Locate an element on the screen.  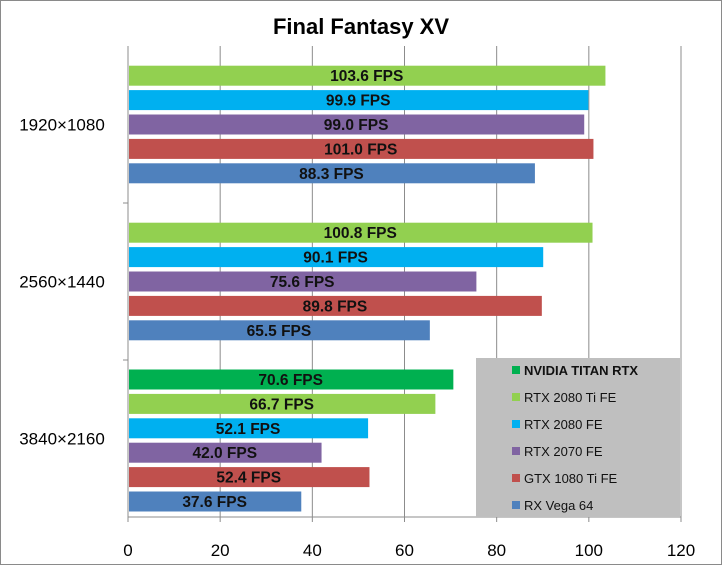
x-tick-label: 20 is located at coordinates (220, 550).